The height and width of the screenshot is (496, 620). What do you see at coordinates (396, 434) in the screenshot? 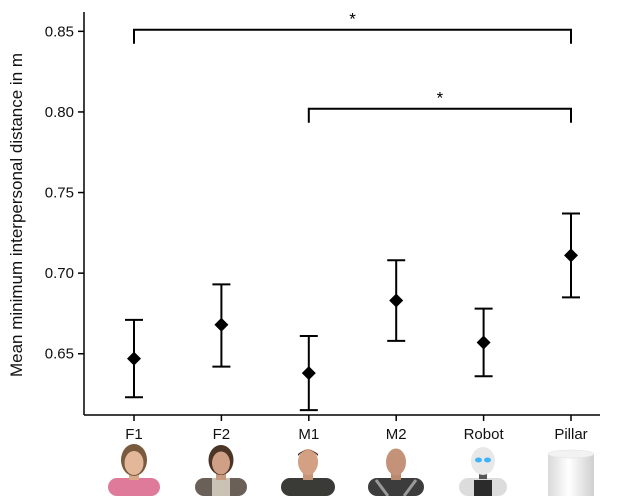
I see `x-tick-label: M2` at bounding box center [396, 434].